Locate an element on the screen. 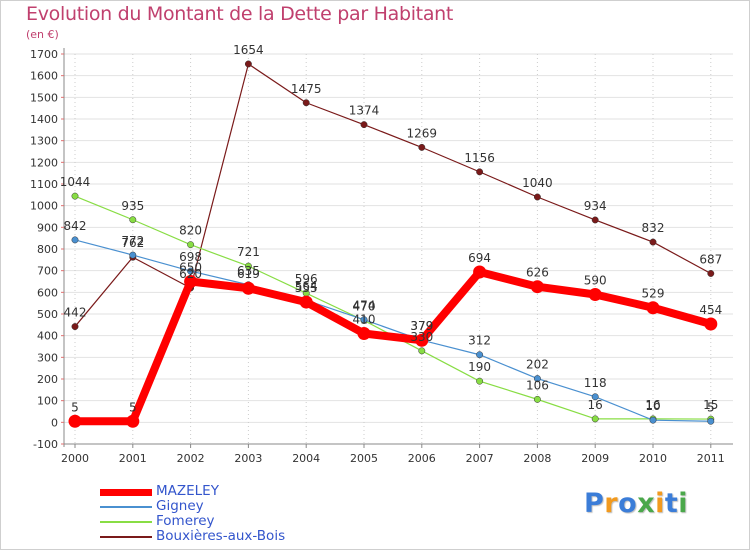  logo-letter: t is located at coordinates (671, 503).